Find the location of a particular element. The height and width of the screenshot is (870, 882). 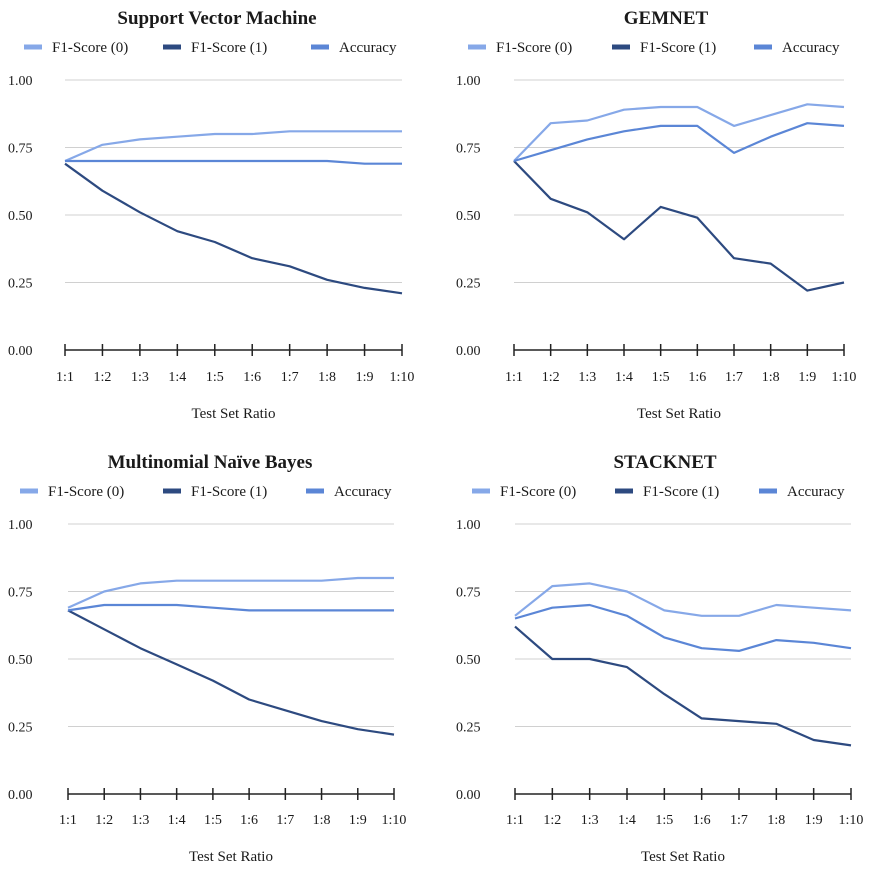

chart-title: STACKNET is located at coordinates (664, 462).